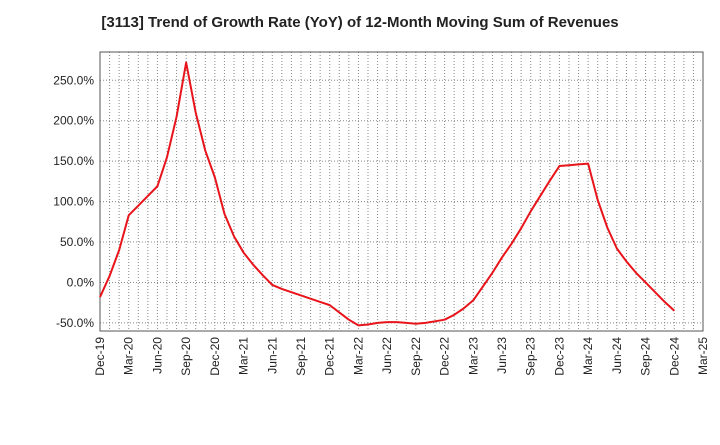 The image size is (720, 445). Describe the element at coordinates (531, 356) in the screenshot. I see `x-tick-label: Sep-23` at that location.